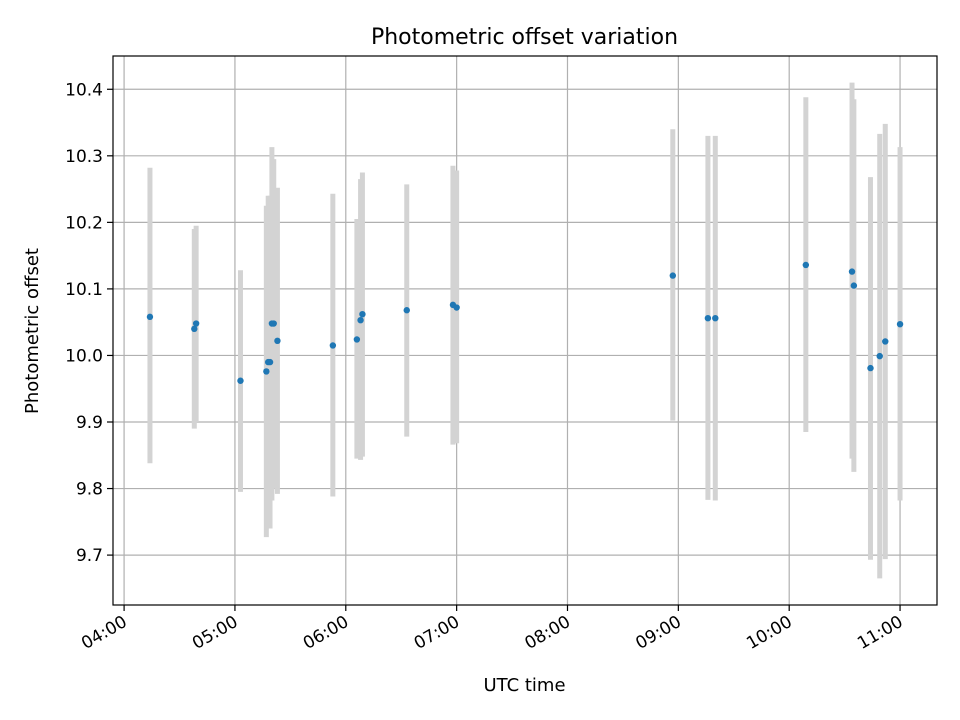 This screenshot has width=960, height=720. I want to click on y-tick-label: 10.1, so click(84, 290).